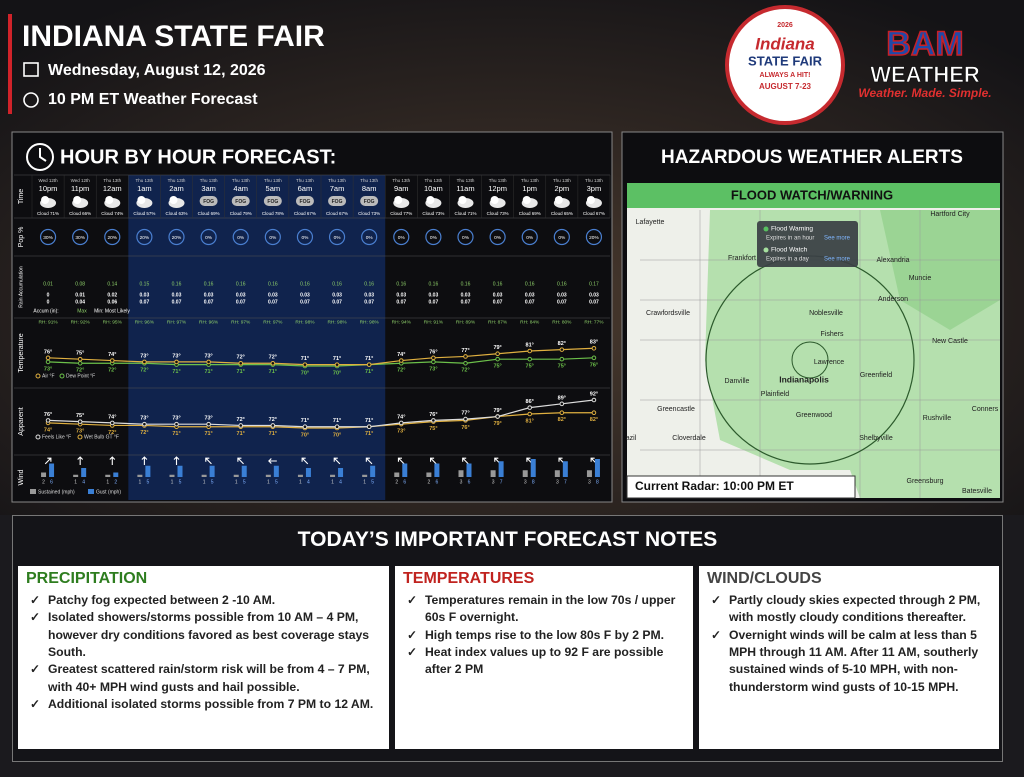 The width and height of the screenshot is (1024, 777). Describe the element at coordinates (48, 284) in the screenshot. I see `rain-accum: 0.01` at that location.